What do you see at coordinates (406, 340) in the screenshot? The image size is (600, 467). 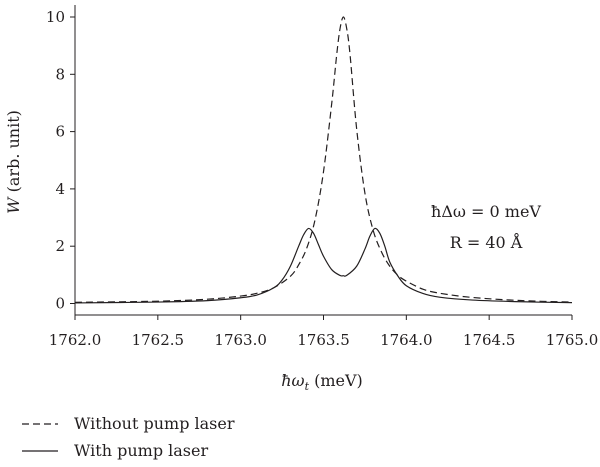 I see `x-tick-label: 1764.0` at bounding box center [406, 340].